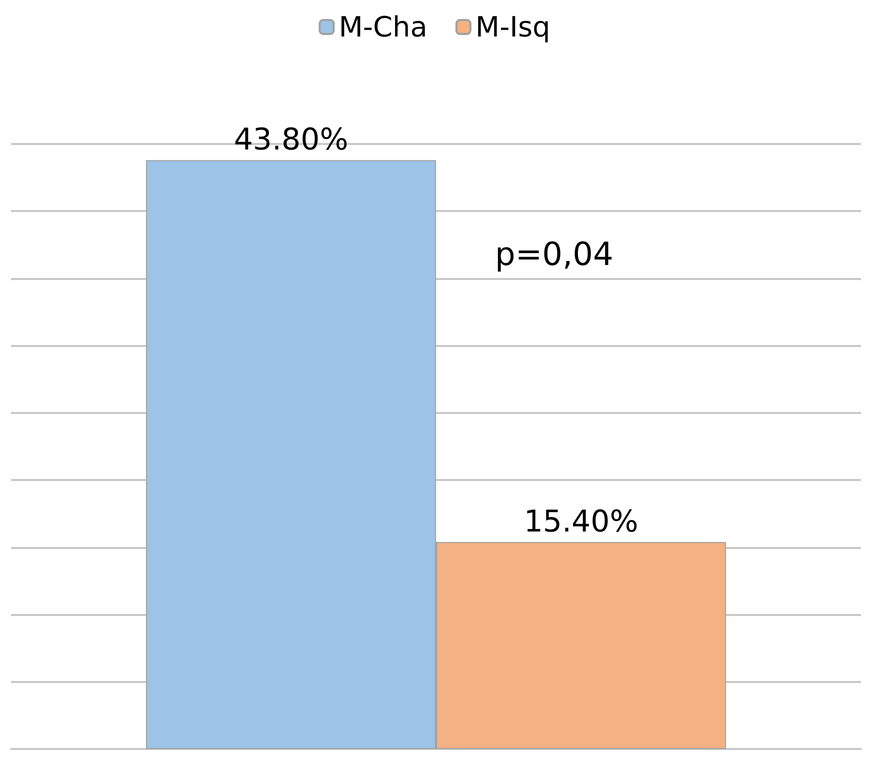 Image resolution: width=869 pixels, height=757 pixels. Describe the element at coordinates (554, 254) in the screenshot. I see `annotation: p=0,04` at that location.